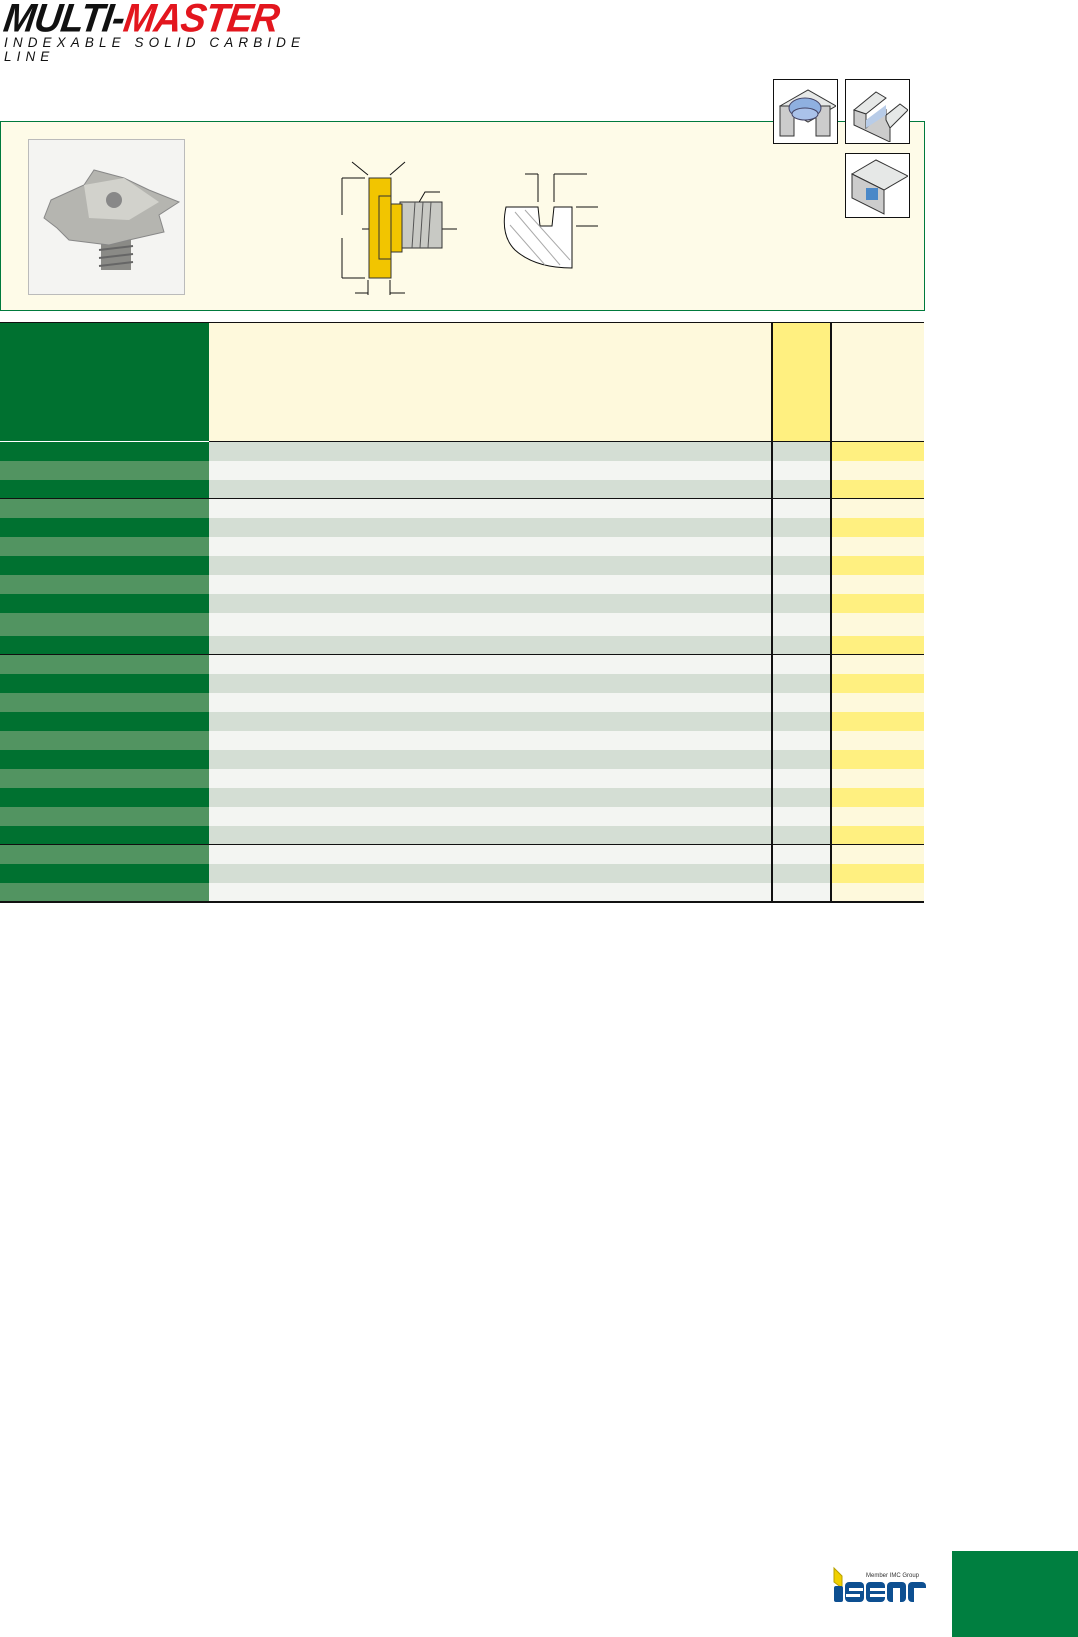 This screenshot has height=1637, width=1078. I want to click on groove-milling-icon, so click(877, 185).